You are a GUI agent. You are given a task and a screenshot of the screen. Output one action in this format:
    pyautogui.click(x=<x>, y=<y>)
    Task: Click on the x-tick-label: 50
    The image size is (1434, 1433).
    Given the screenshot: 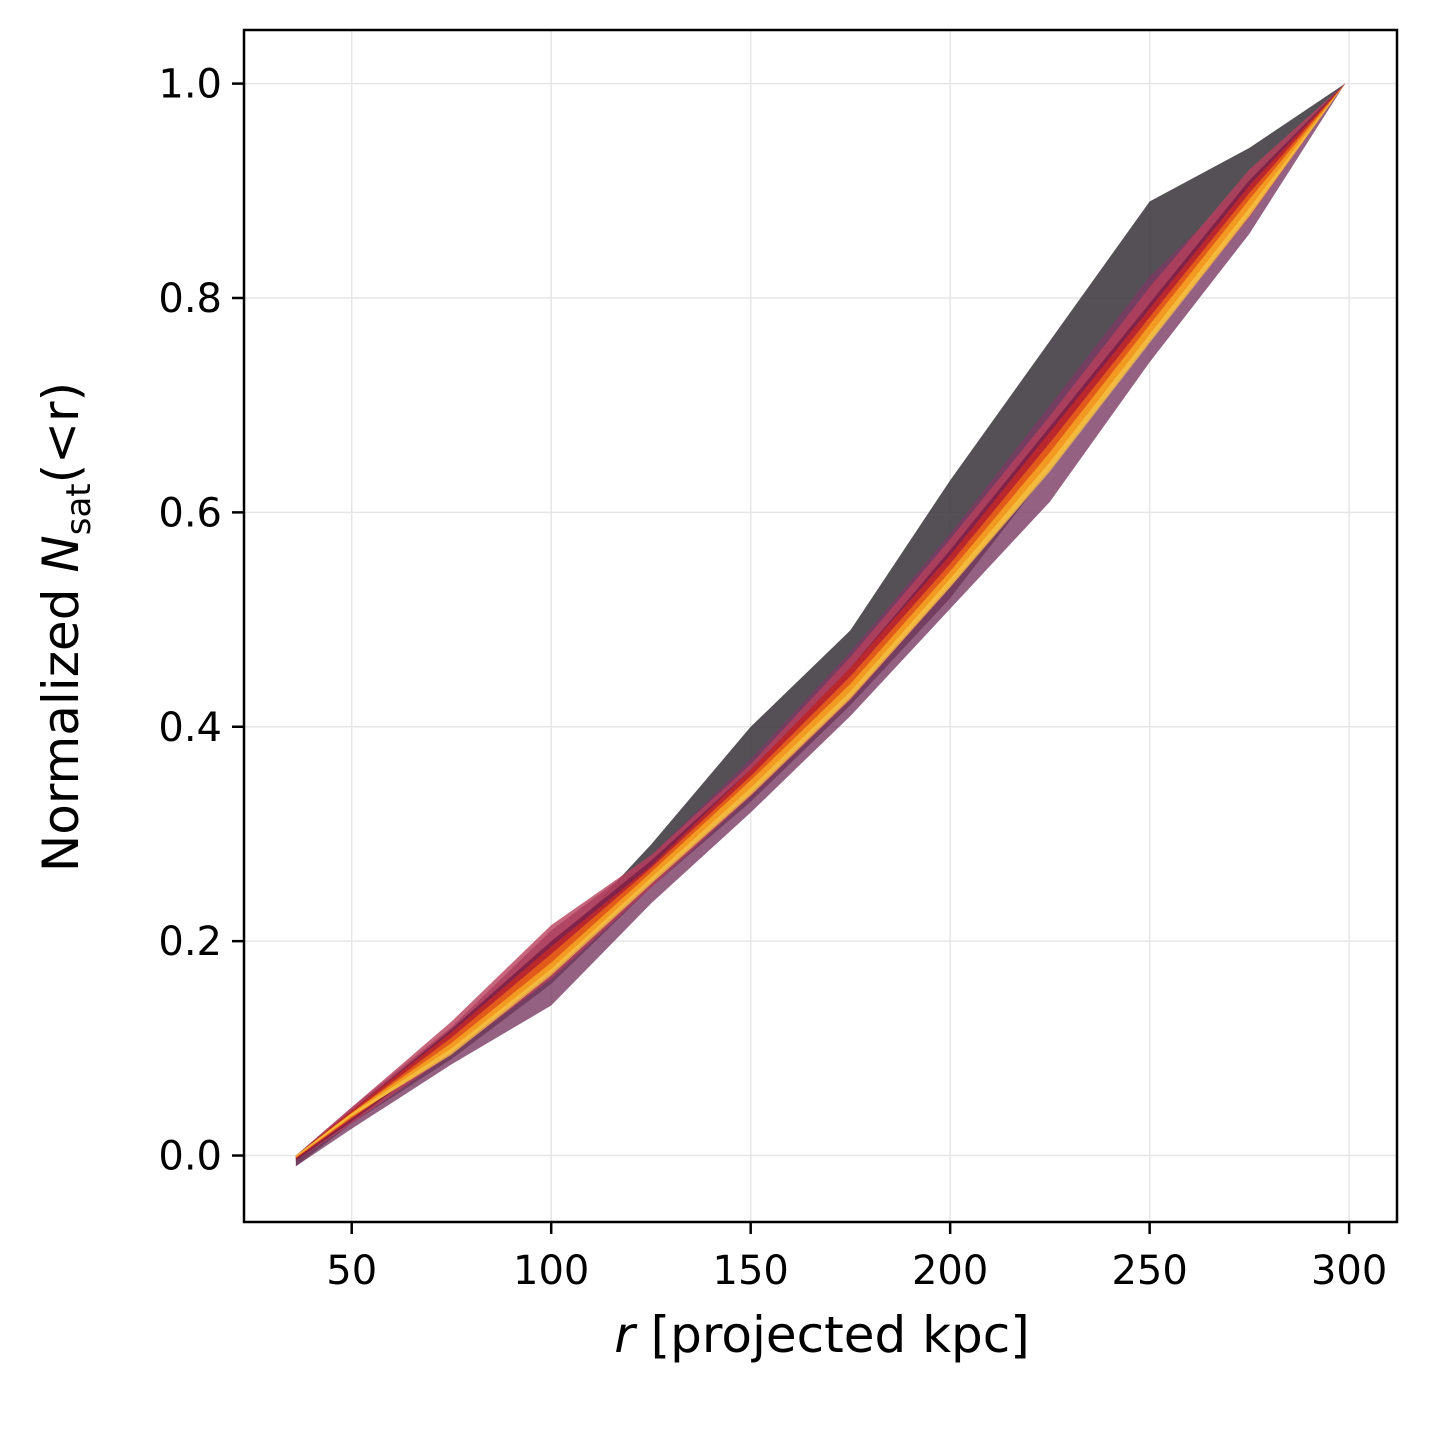 What is the action you would take?
    pyautogui.click(x=351, y=1271)
    